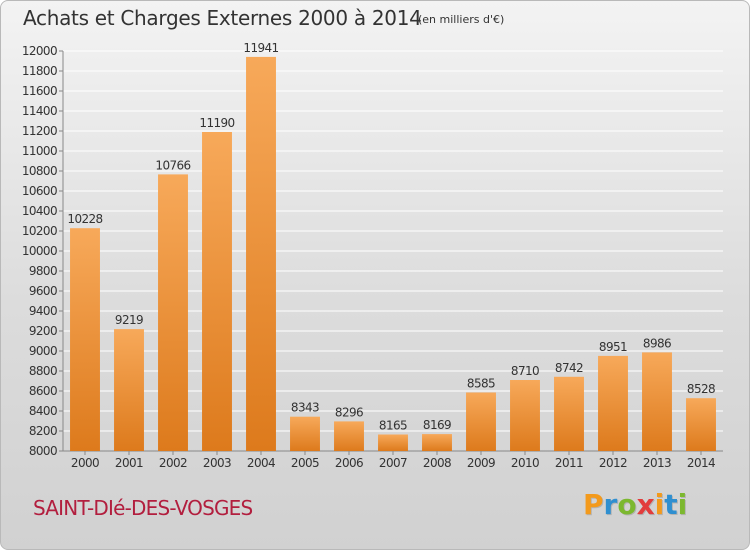  I want to click on logo-letter: x, so click(645, 504).